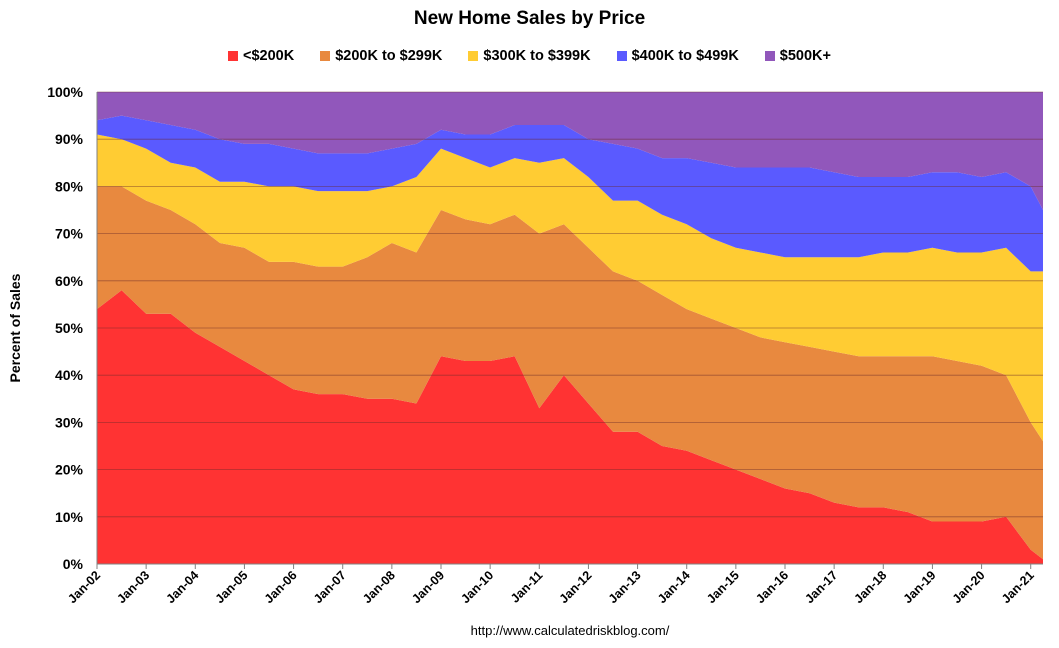 The width and height of the screenshot is (1059, 648). Describe the element at coordinates (529, 18) in the screenshot. I see `chart-title: New Home Sales by Price` at that location.